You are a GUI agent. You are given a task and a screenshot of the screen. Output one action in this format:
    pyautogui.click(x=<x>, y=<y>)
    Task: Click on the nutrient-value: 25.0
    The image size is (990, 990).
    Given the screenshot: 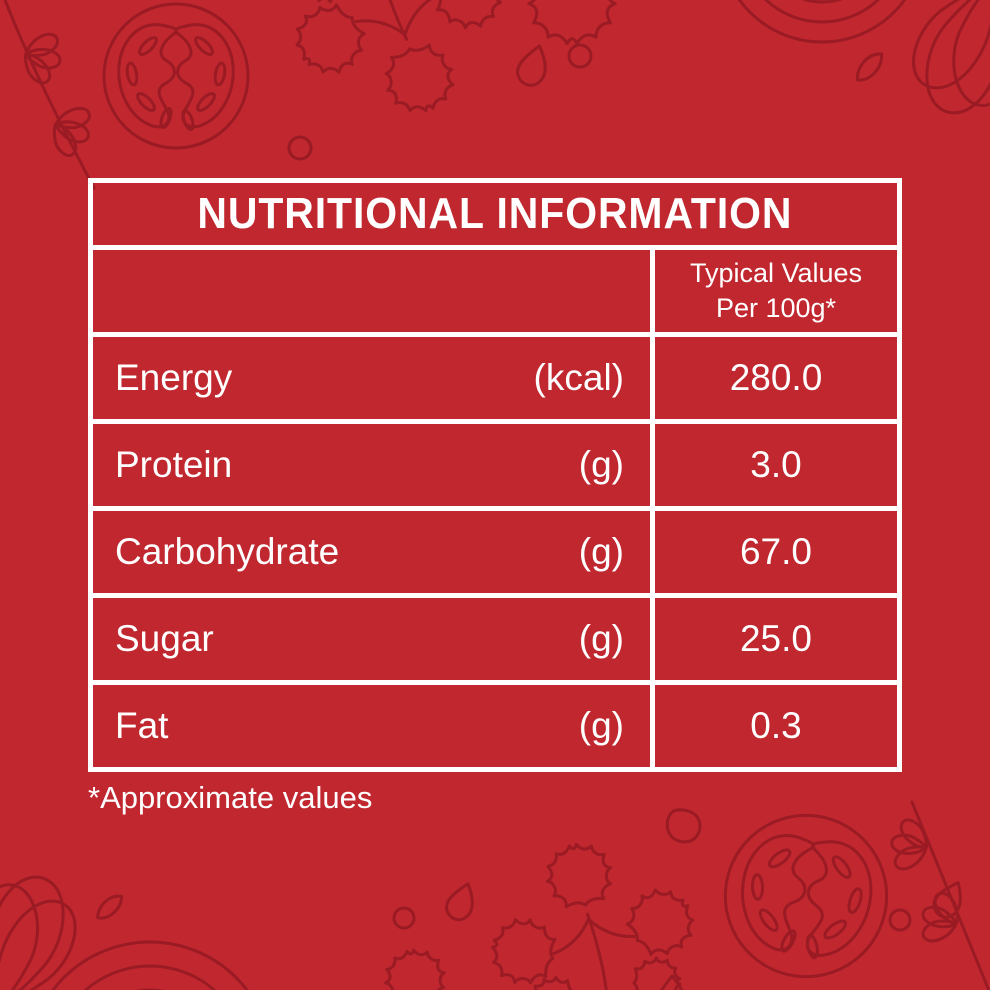 What is the action you would take?
    pyautogui.click(x=775, y=638)
    